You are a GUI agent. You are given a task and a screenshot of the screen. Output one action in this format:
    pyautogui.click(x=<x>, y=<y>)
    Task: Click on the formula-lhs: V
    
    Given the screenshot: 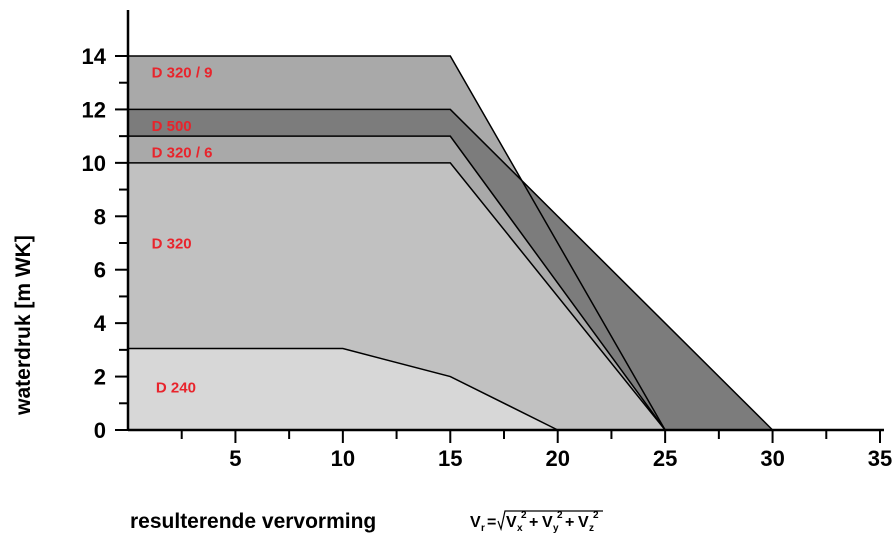 What is the action you would take?
    pyautogui.click(x=475, y=522)
    